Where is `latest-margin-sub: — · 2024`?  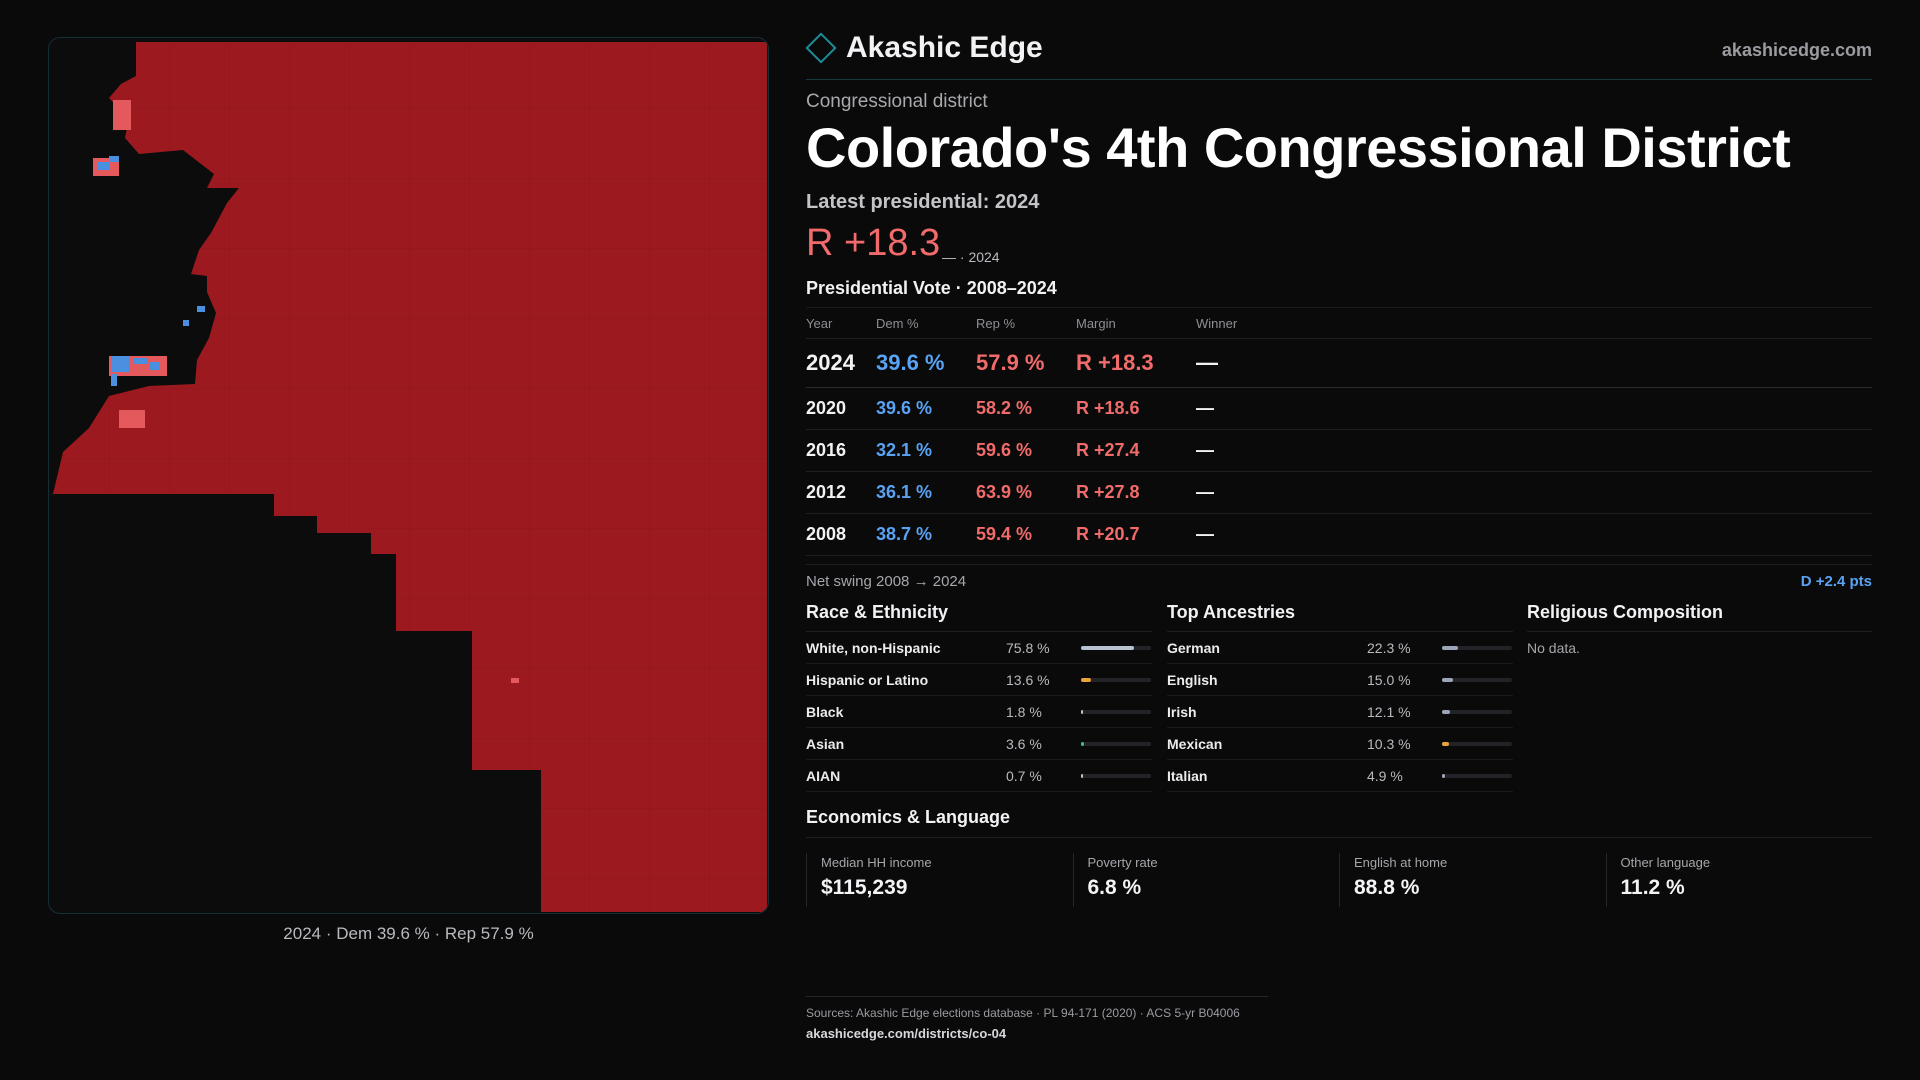
latest-margin-sub: — · 2024 is located at coordinates (971, 257).